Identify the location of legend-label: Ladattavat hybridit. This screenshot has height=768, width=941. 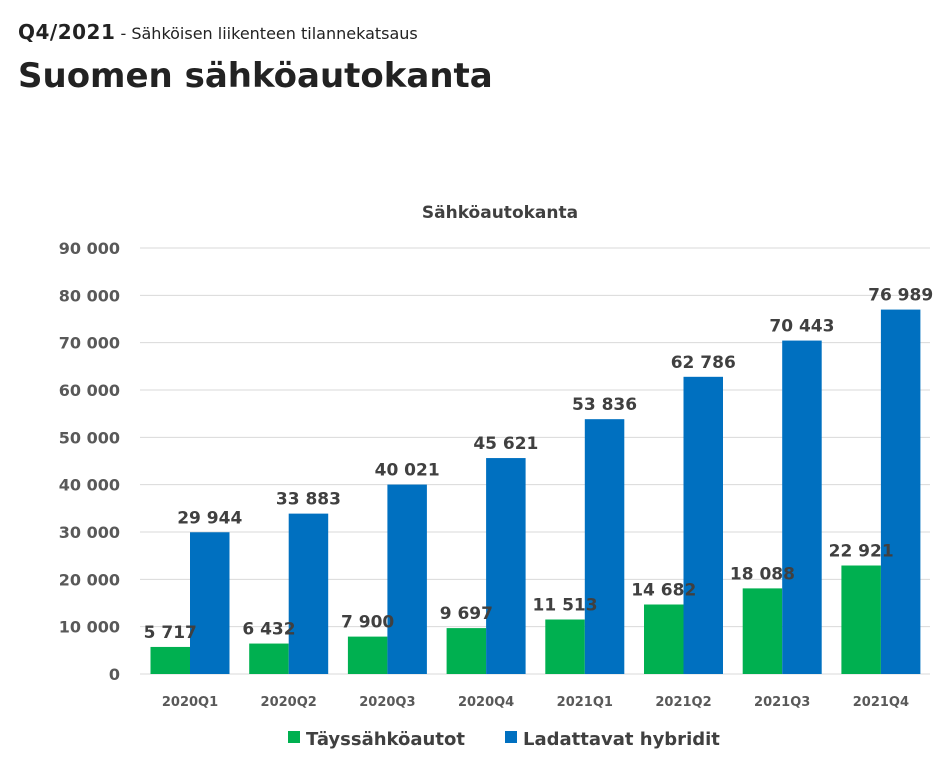
(621, 739).